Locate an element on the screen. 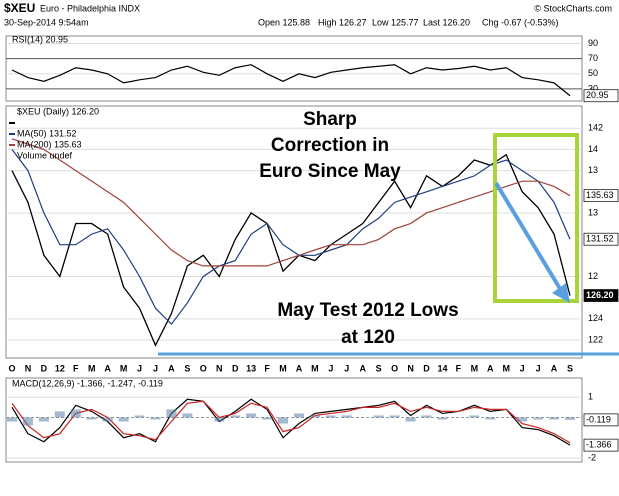 The height and width of the screenshot is (496, 619). legend-label: MA(50) 131.52 is located at coordinates (47, 133).